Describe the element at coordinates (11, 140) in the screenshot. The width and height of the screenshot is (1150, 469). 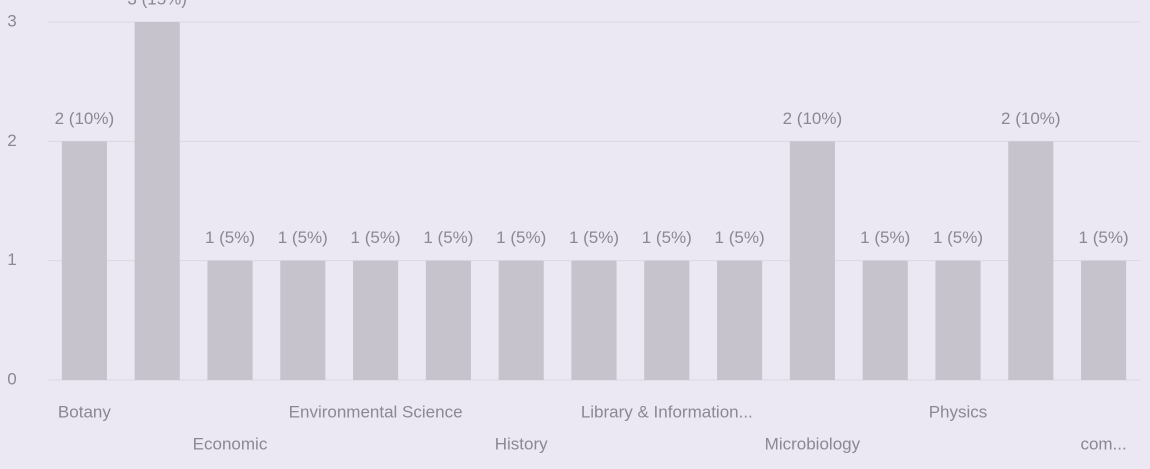
I see `y-tick-label: 2` at that location.